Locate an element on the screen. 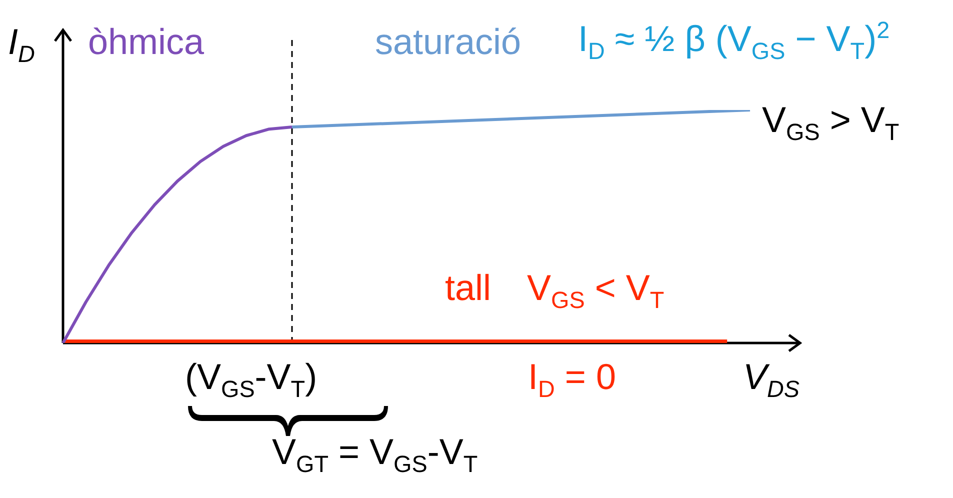  x-axis-title: V$_{DS}$ is located at coordinates (771, 379).